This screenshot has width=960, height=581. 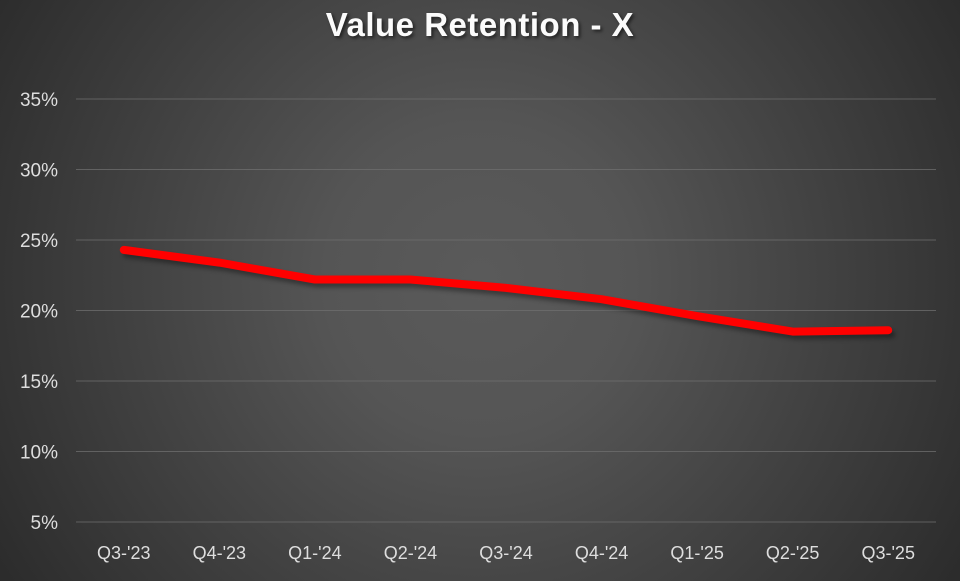 What do you see at coordinates (601, 553) in the screenshot?
I see `x-axis-tick-label: Q4-'24` at bounding box center [601, 553].